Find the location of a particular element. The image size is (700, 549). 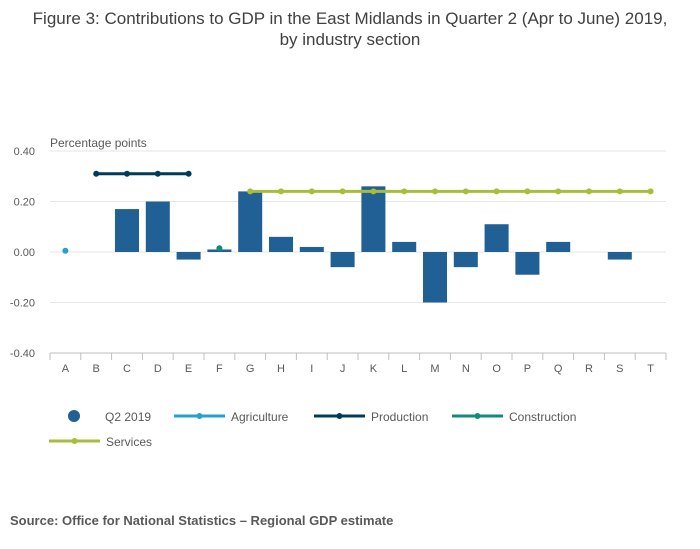

bar-E is located at coordinates (188, 256).